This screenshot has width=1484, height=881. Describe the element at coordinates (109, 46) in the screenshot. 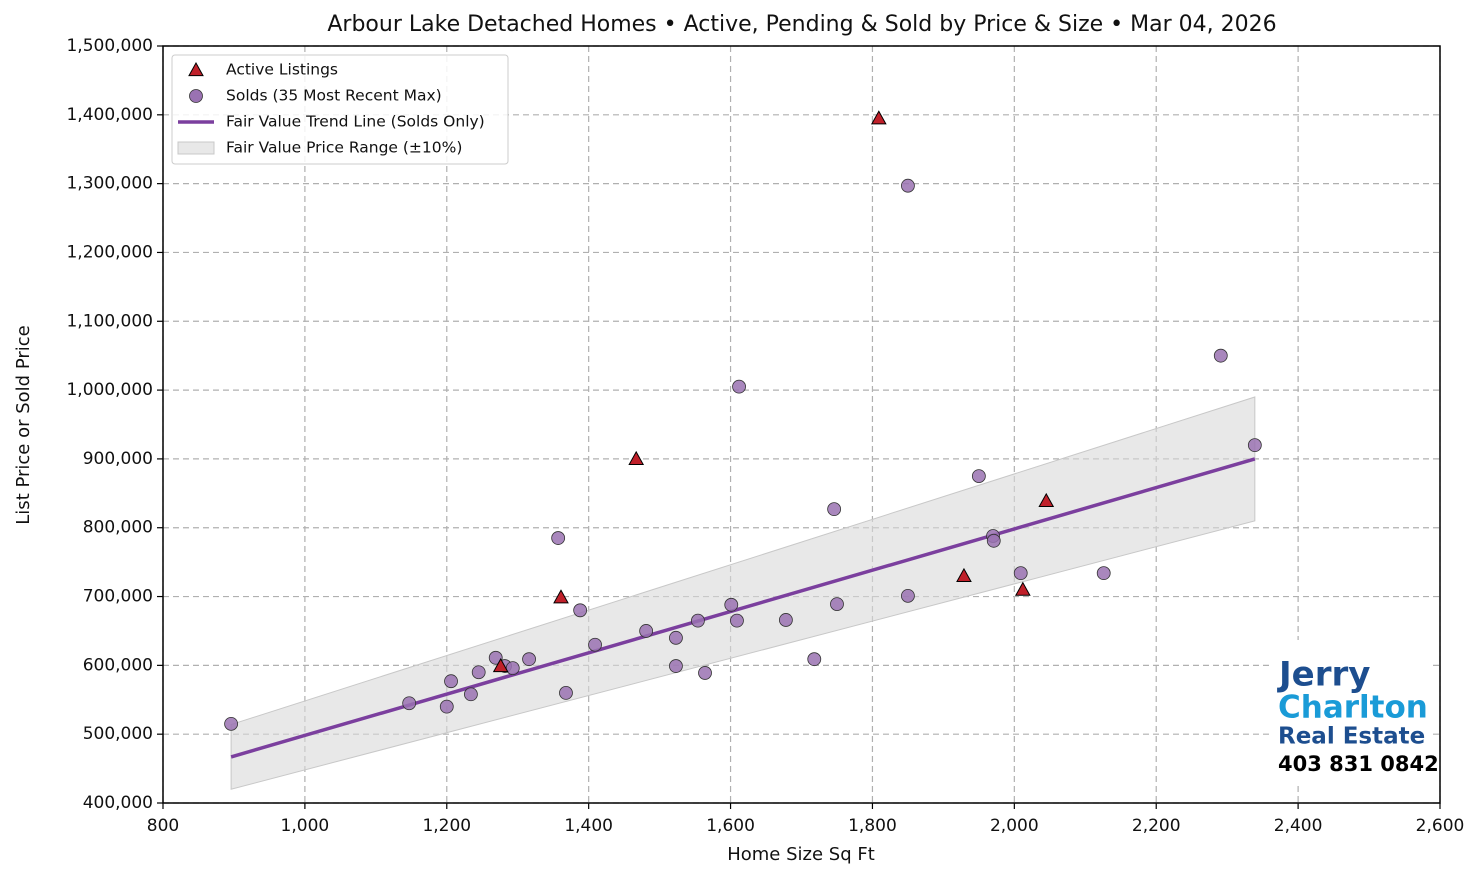

I see `y-tick-label: 1,500,000` at that location.